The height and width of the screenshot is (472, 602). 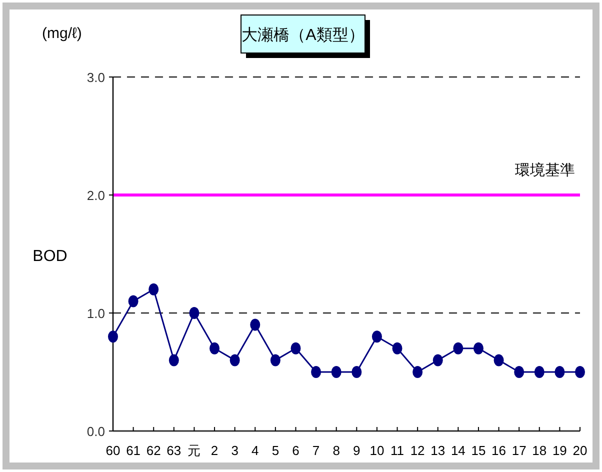 What do you see at coordinates (478, 450) in the screenshot?
I see `x-tick-label: 15` at bounding box center [478, 450].